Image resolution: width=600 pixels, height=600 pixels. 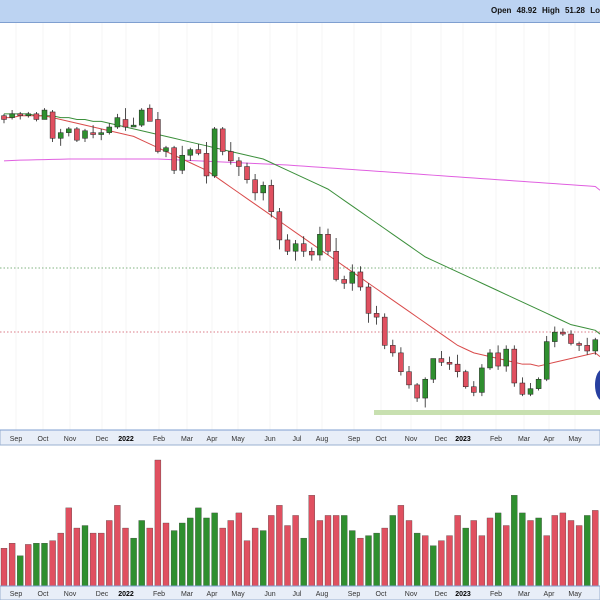 I want to click on open-value: 48.92, so click(x=526, y=10).